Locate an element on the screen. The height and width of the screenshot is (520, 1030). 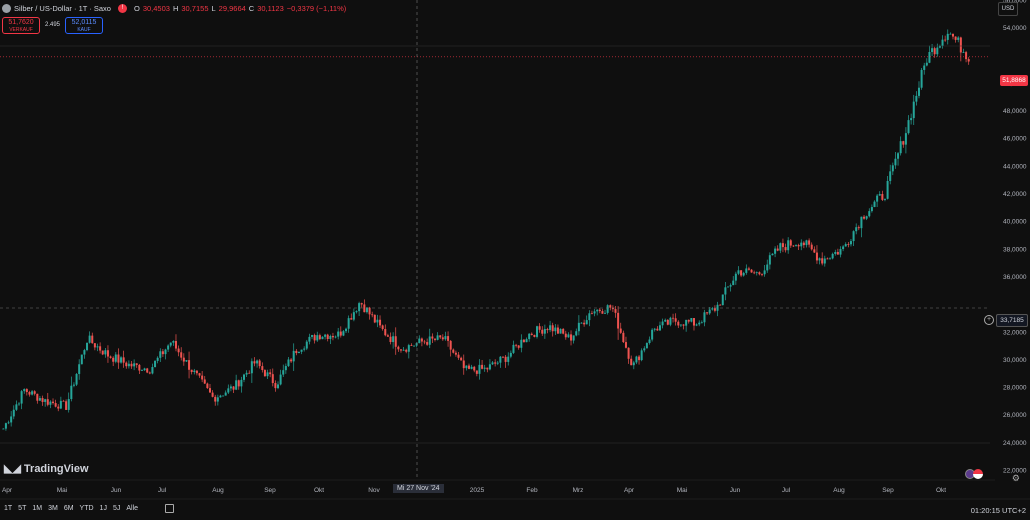
tf-1j: 1J is located at coordinates (103, 508).